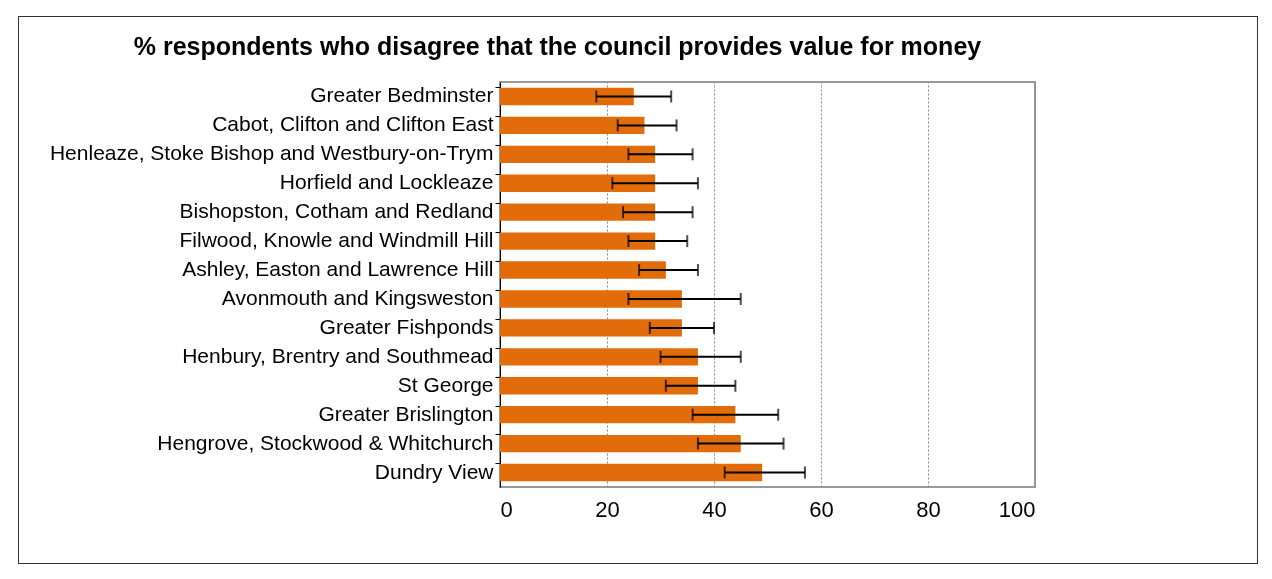  Describe the element at coordinates (357, 297) in the screenshot. I see `y-tick-label: Avonmouth and Kingsweston` at that location.